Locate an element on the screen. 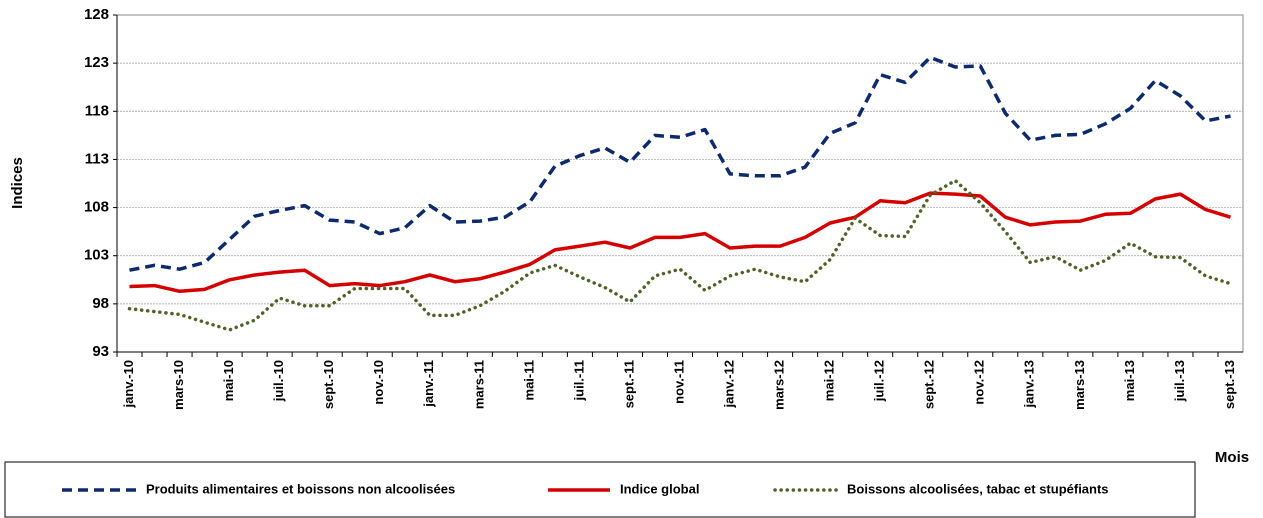  y-tick-label: 103 is located at coordinates (96, 255).